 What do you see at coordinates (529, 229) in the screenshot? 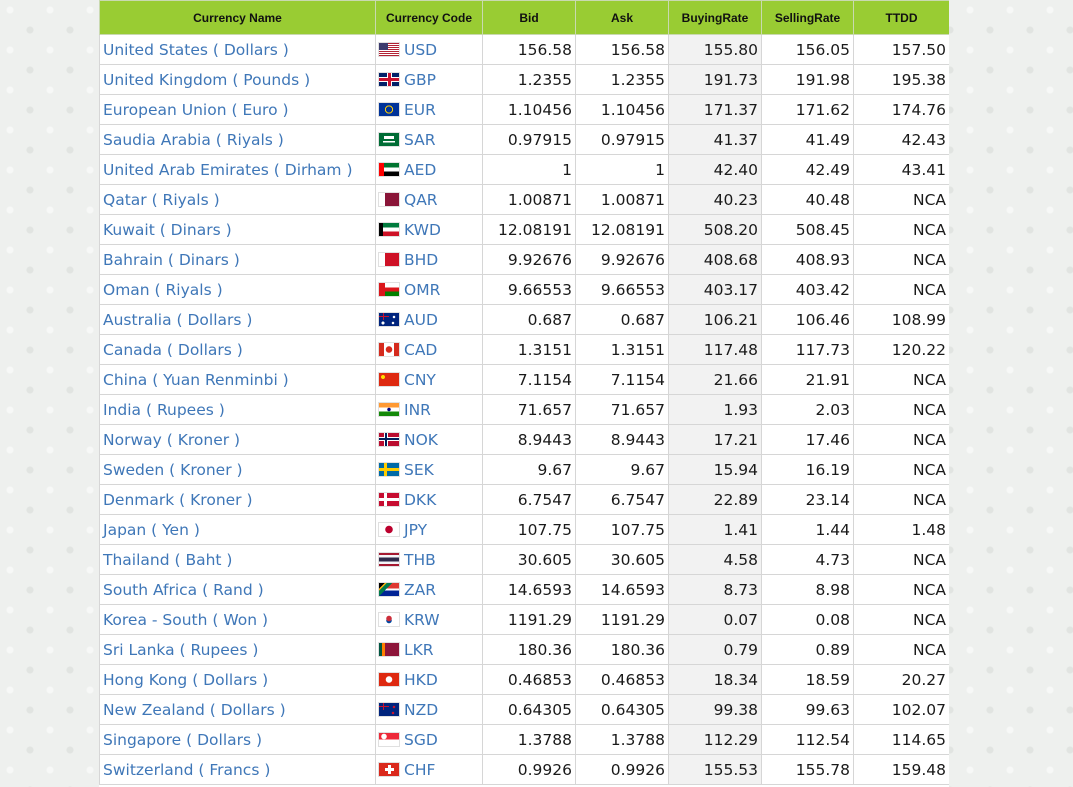
I see `bid-cell: 12.08191` at bounding box center [529, 229].